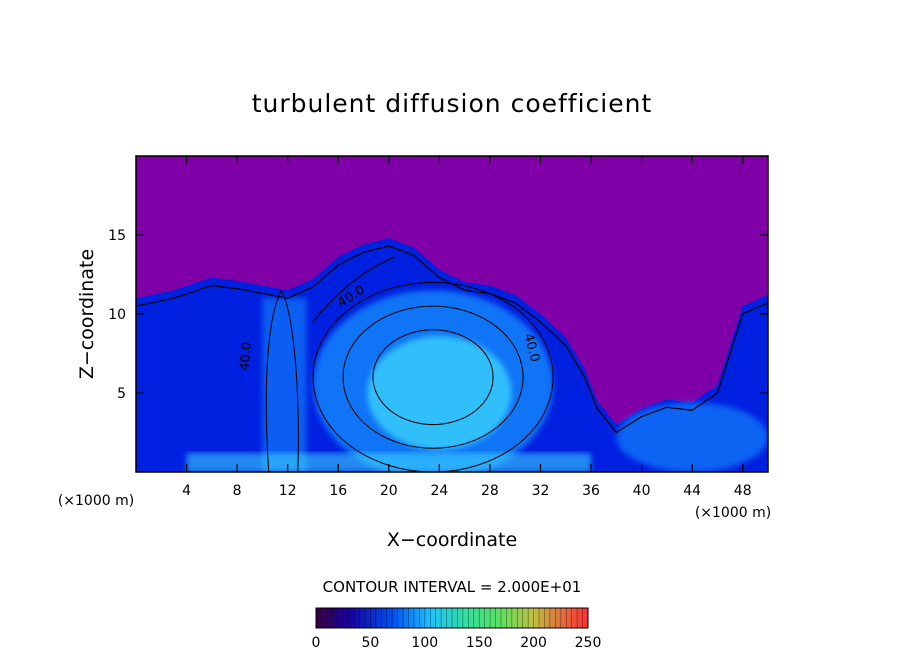  I want to click on x-unit-right: (×1000 m), so click(733, 513).